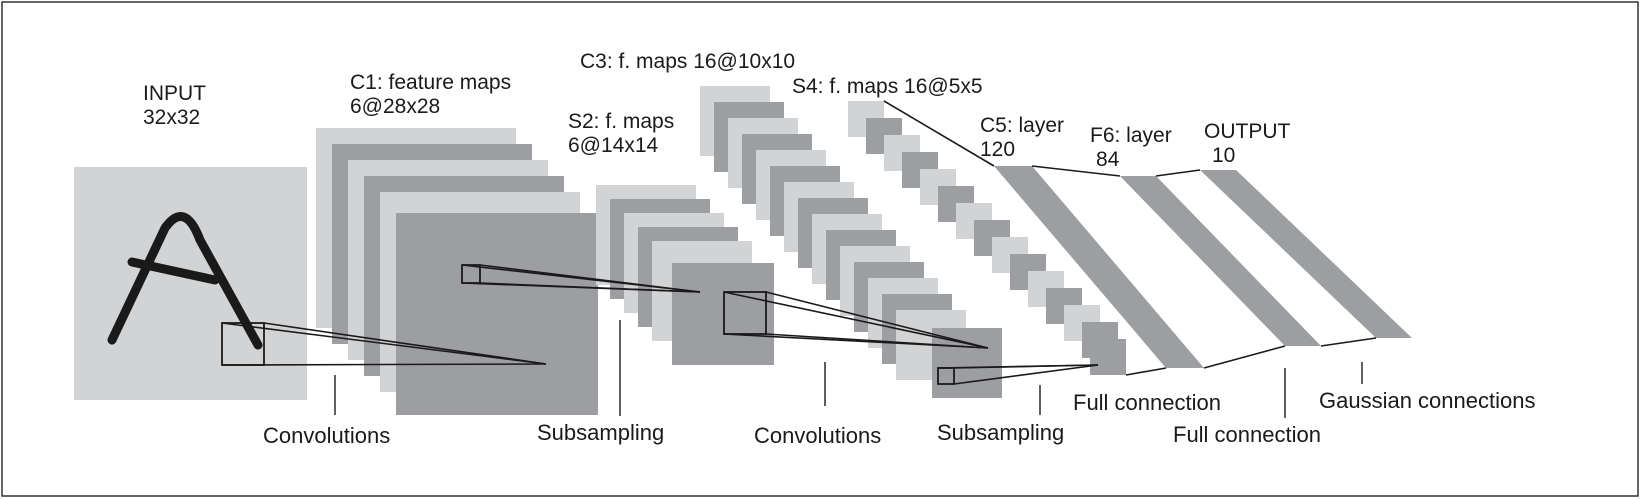 The image size is (1640, 499). I want to click on s2-layer, so click(685, 275).